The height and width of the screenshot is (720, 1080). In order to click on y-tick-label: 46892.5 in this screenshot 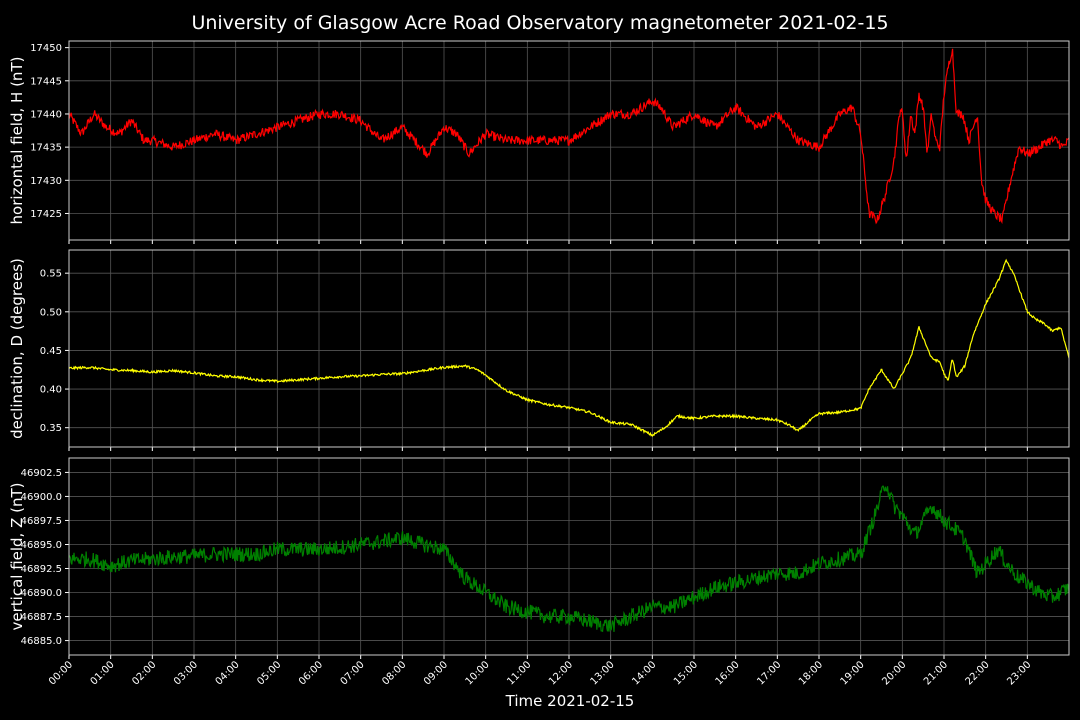, I will do `click(41, 569)`.